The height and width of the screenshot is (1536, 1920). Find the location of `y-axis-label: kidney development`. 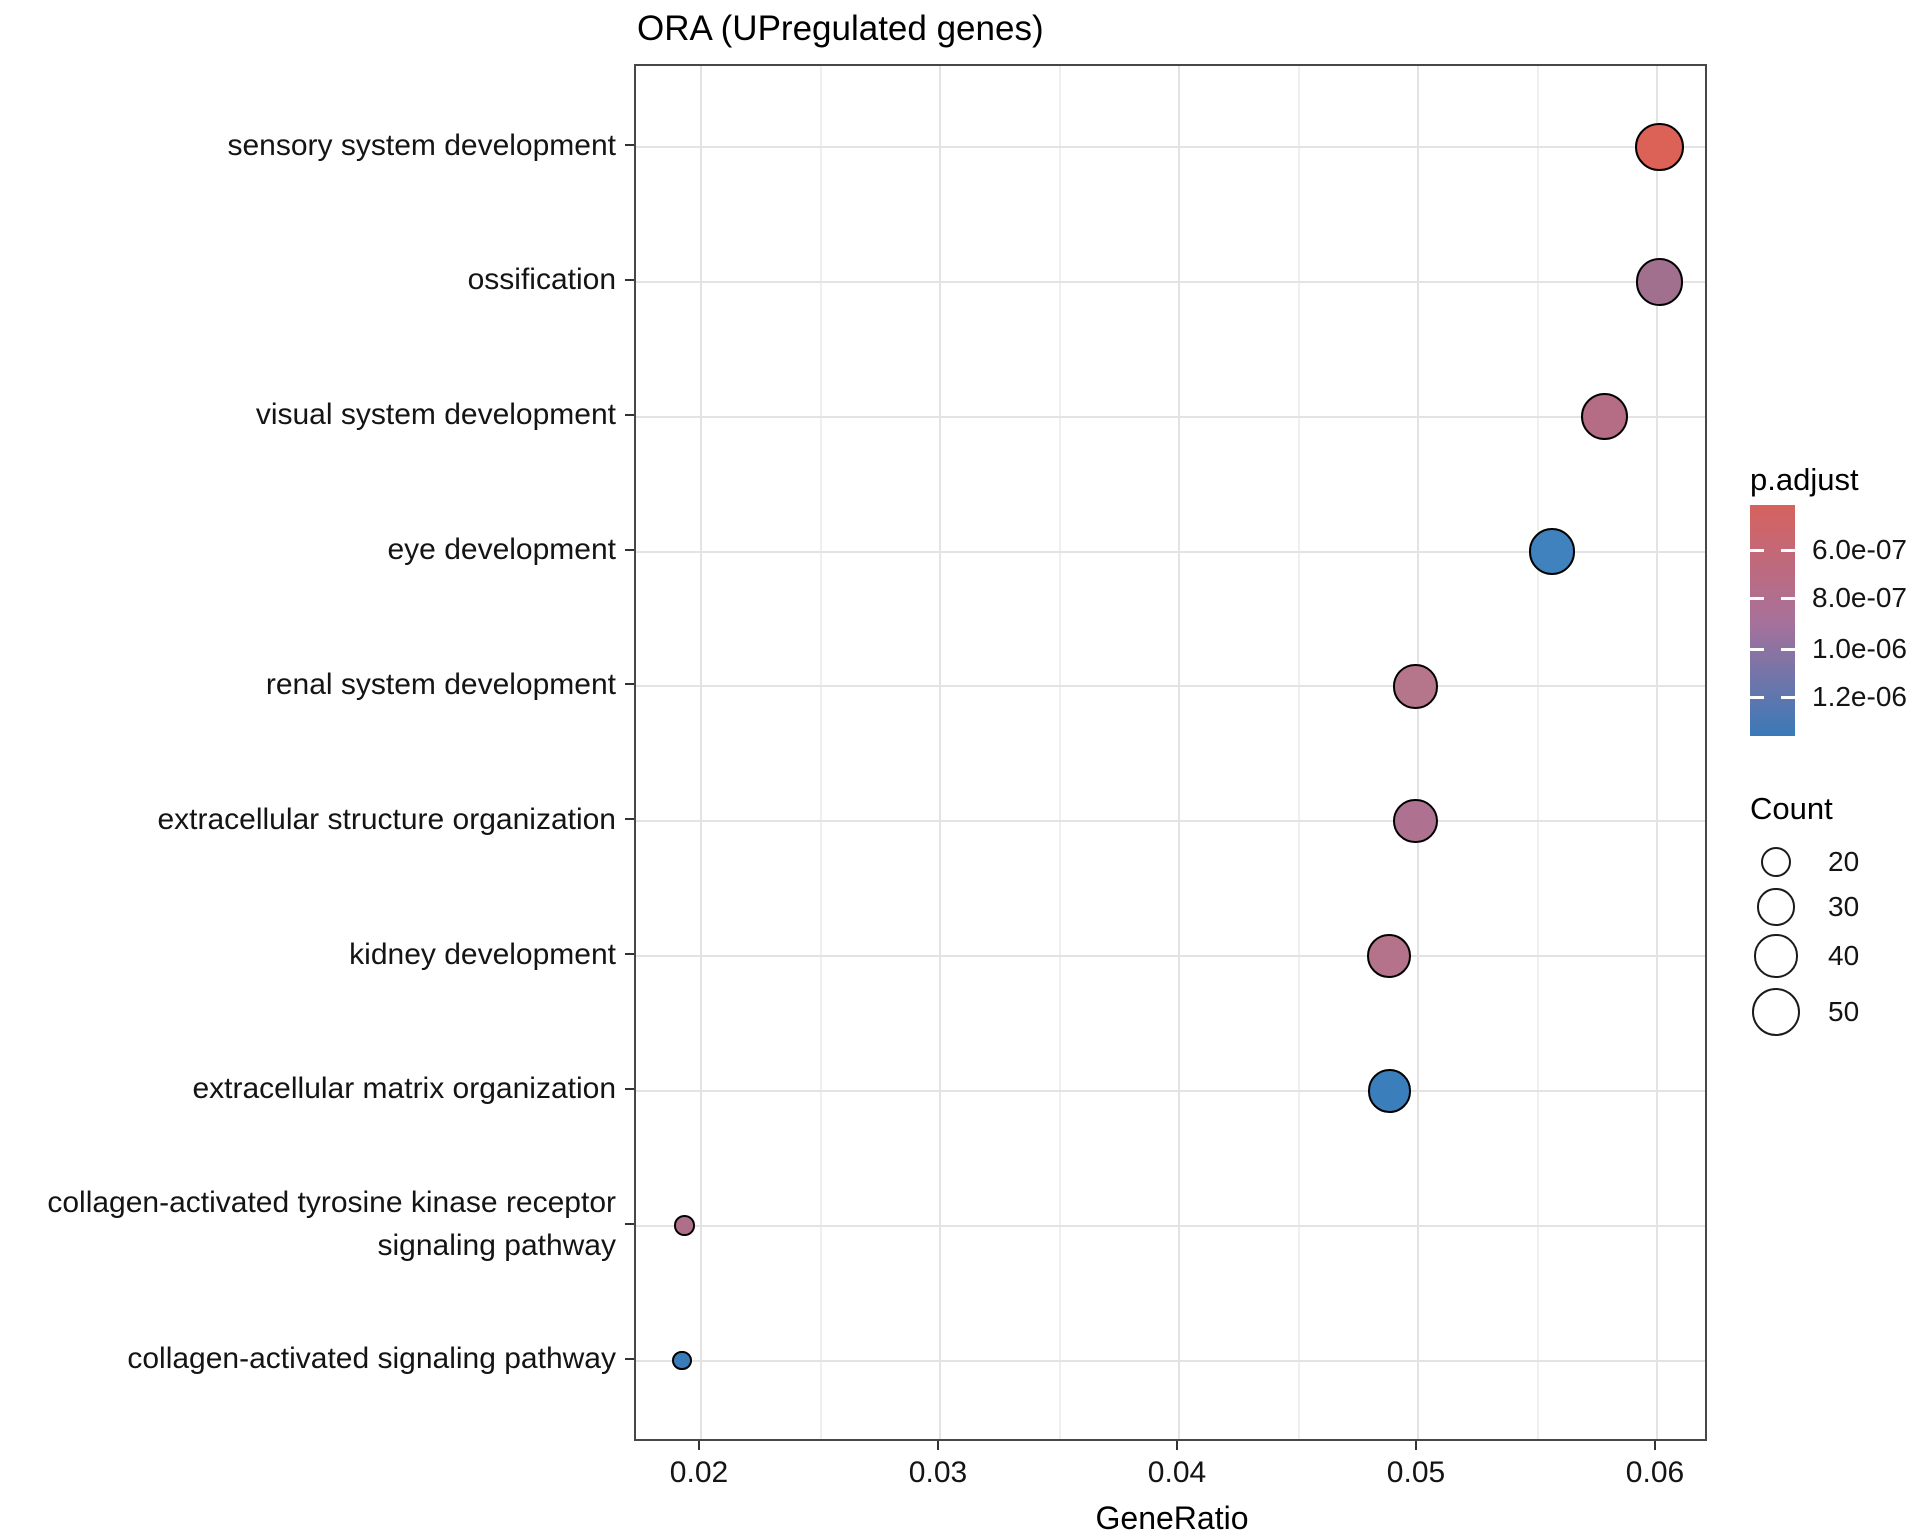

y-axis-label: kidney development is located at coordinates (482, 954).